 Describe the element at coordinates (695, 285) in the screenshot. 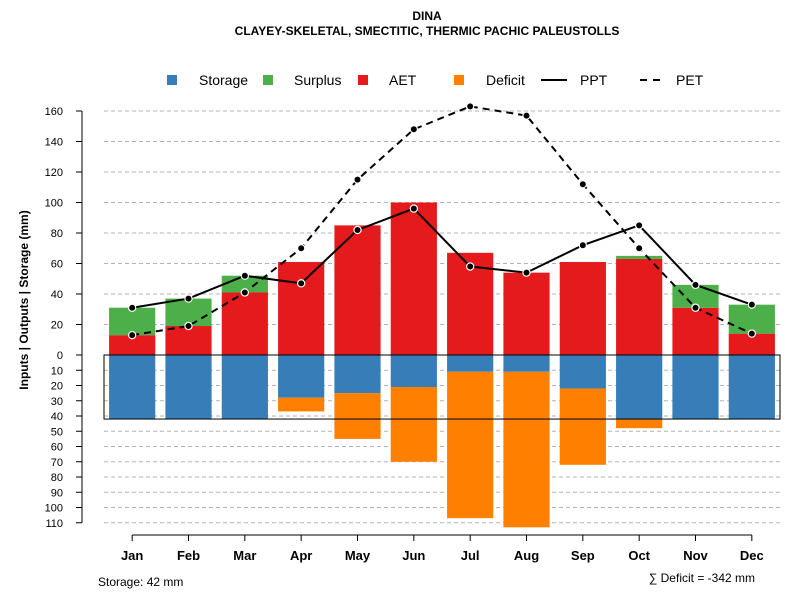

I see `ppt-point-nov` at that location.